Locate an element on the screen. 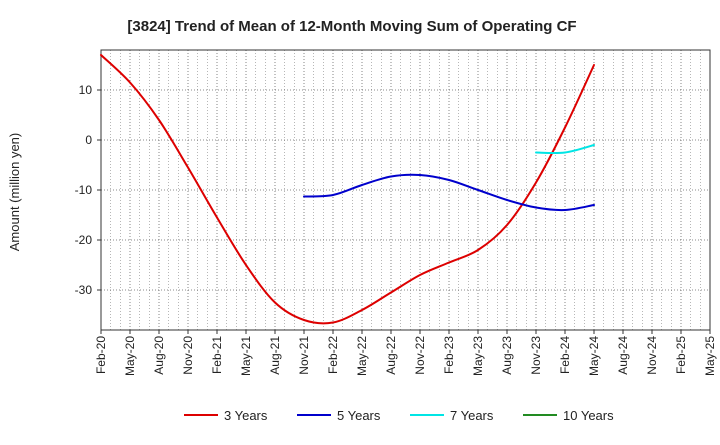  series-line-7-years is located at coordinates (565, 149).